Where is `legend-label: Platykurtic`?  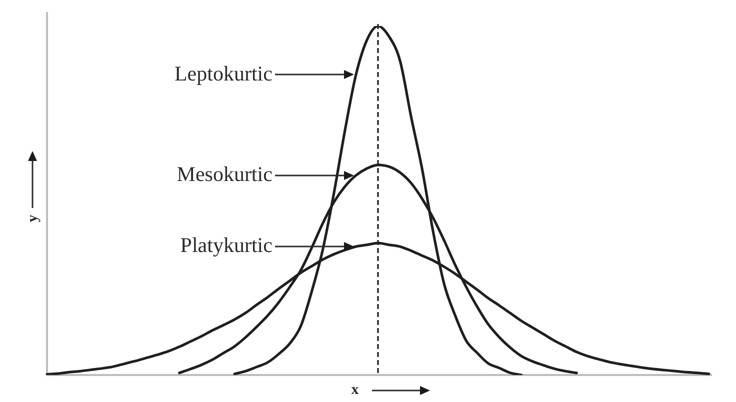 legend-label: Platykurtic is located at coordinates (226, 245).